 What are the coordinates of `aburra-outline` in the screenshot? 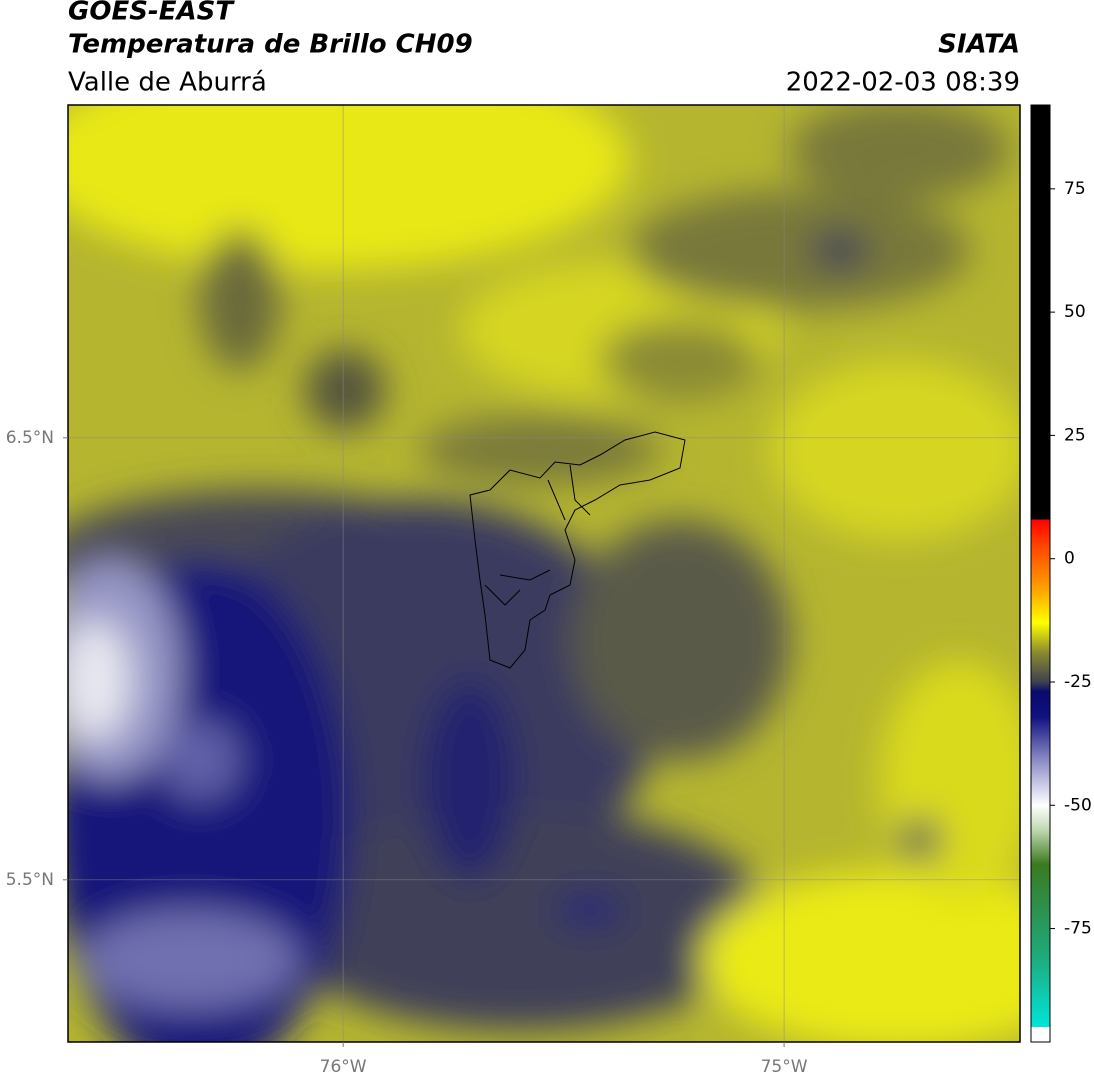 It's located at (577, 550).